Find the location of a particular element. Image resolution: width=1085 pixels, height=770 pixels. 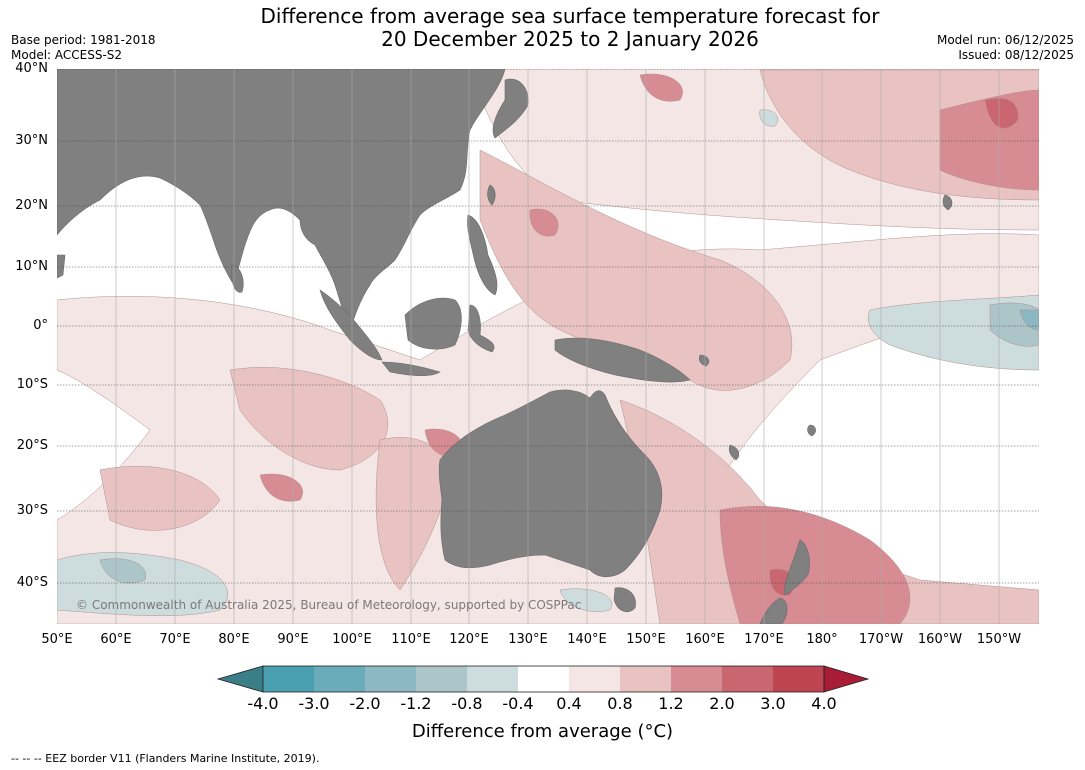

model-run-text: Model run: 06/12/2025 is located at coordinates (1005, 40).